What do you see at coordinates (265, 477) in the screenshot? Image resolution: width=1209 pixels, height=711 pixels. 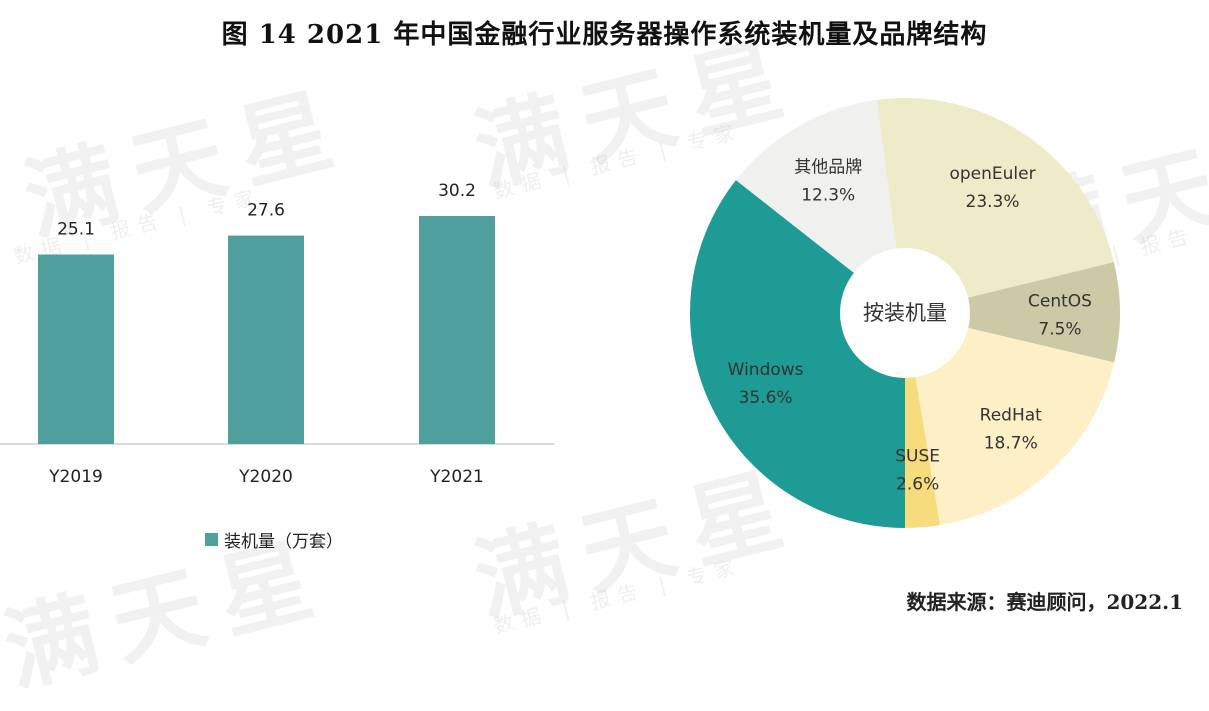 I see `x-tick-label: Y2020` at bounding box center [265, 477].